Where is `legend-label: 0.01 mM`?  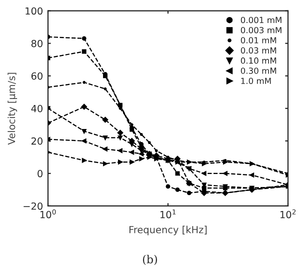
legend-label: 0.01 mM is located at coordinates (258, 40).